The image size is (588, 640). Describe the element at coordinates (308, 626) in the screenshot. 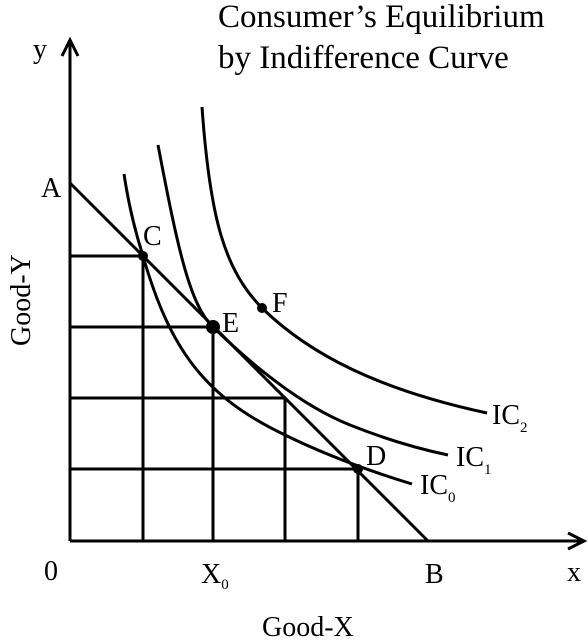

I see `x-axis-title: Good-X` at that location.